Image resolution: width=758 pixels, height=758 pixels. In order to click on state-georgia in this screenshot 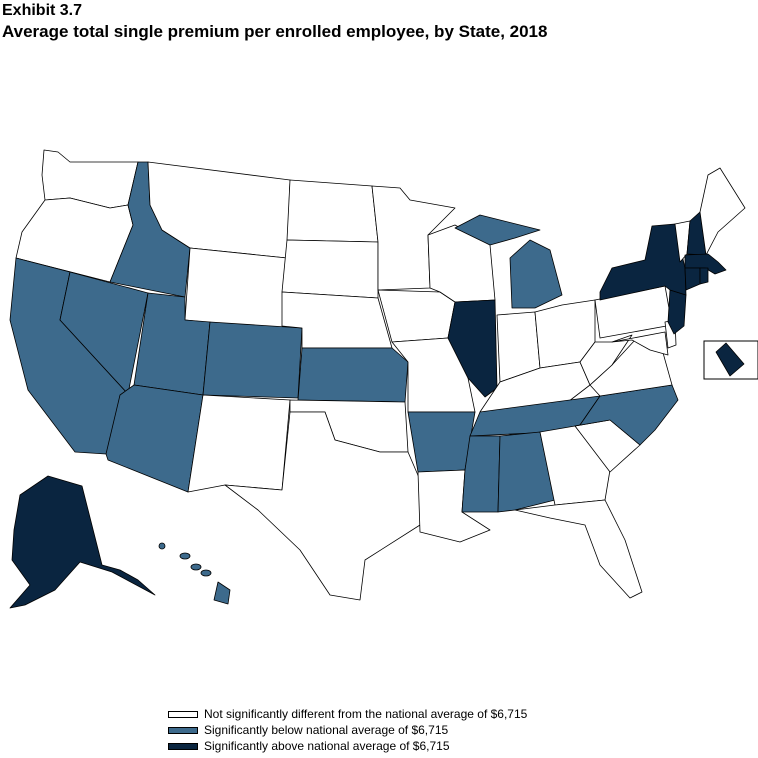, I will do `click(575, 465)`.